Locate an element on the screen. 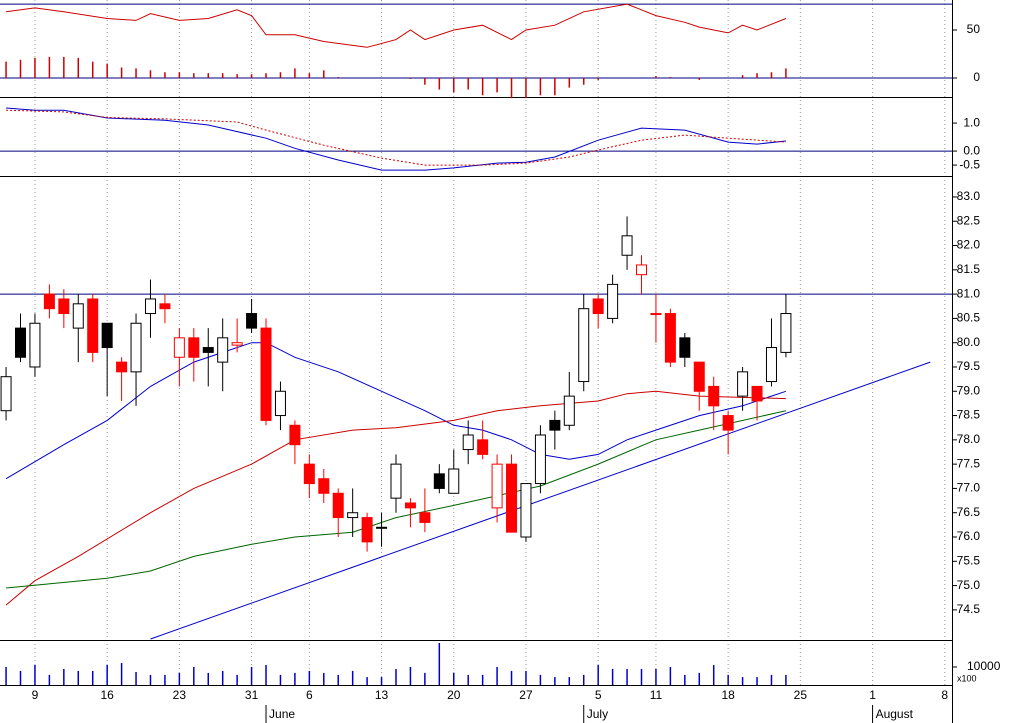 The height and width of the screenshot is (723, 1010). x-tick-label: 27 is located at coordinates (526, 695).